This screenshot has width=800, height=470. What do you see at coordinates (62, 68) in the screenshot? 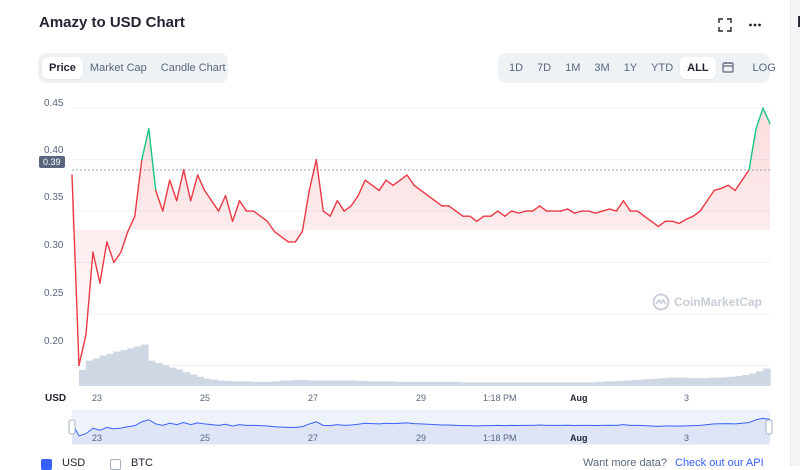
I see `tab-price: Price` at bounding box center [62, 68].